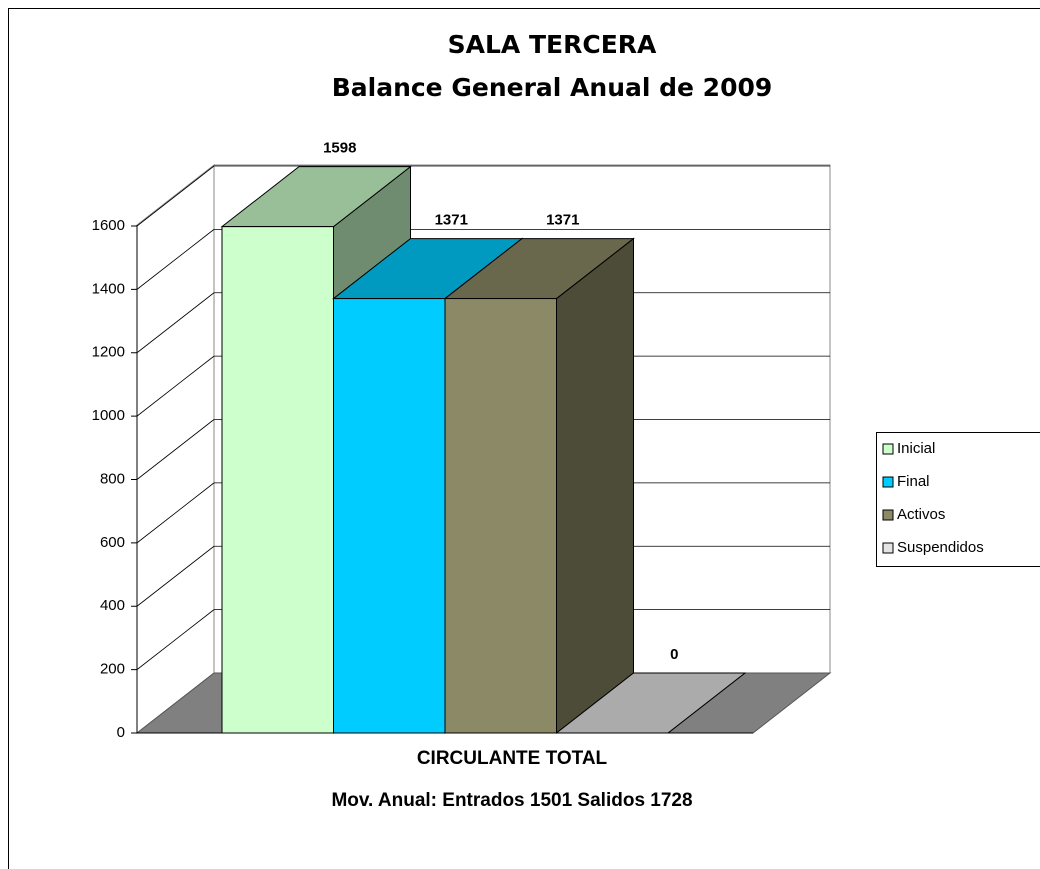 Image resolution: width=1040 pixels, height=869 pixels. I want to click on x-axis-label: CIRCULANTE TOTAL, so click(512, 758).